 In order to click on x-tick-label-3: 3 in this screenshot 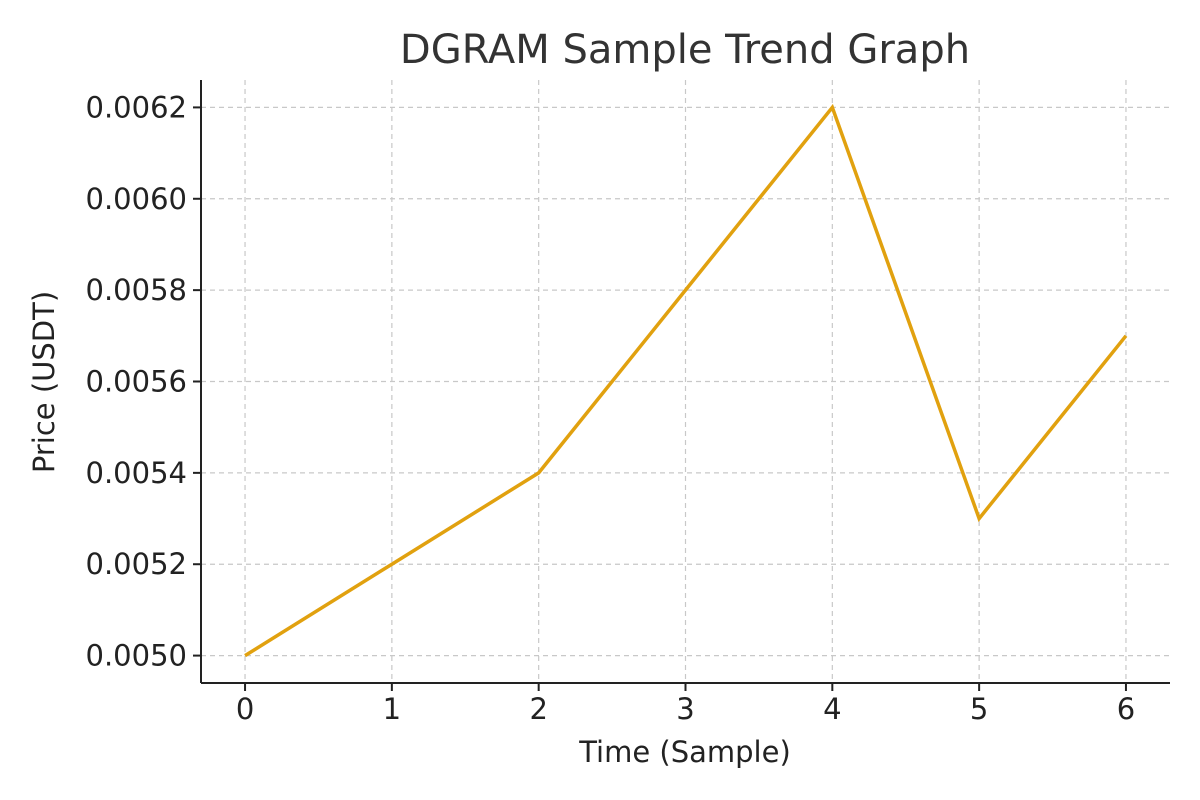, I will do `click(685, 709)`.